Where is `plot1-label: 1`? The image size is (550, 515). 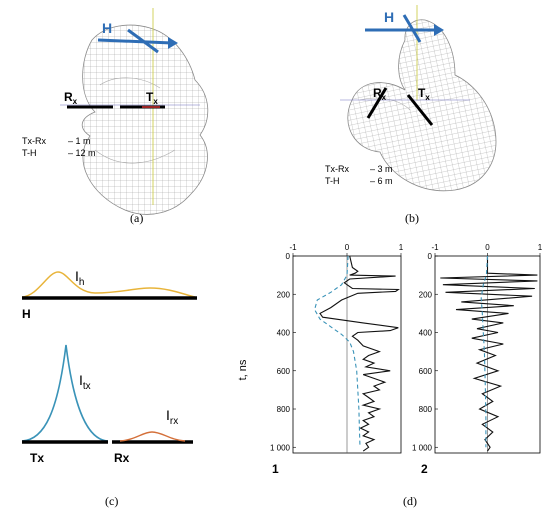
plot1-label: 1 is located at coordinates (275, 469).